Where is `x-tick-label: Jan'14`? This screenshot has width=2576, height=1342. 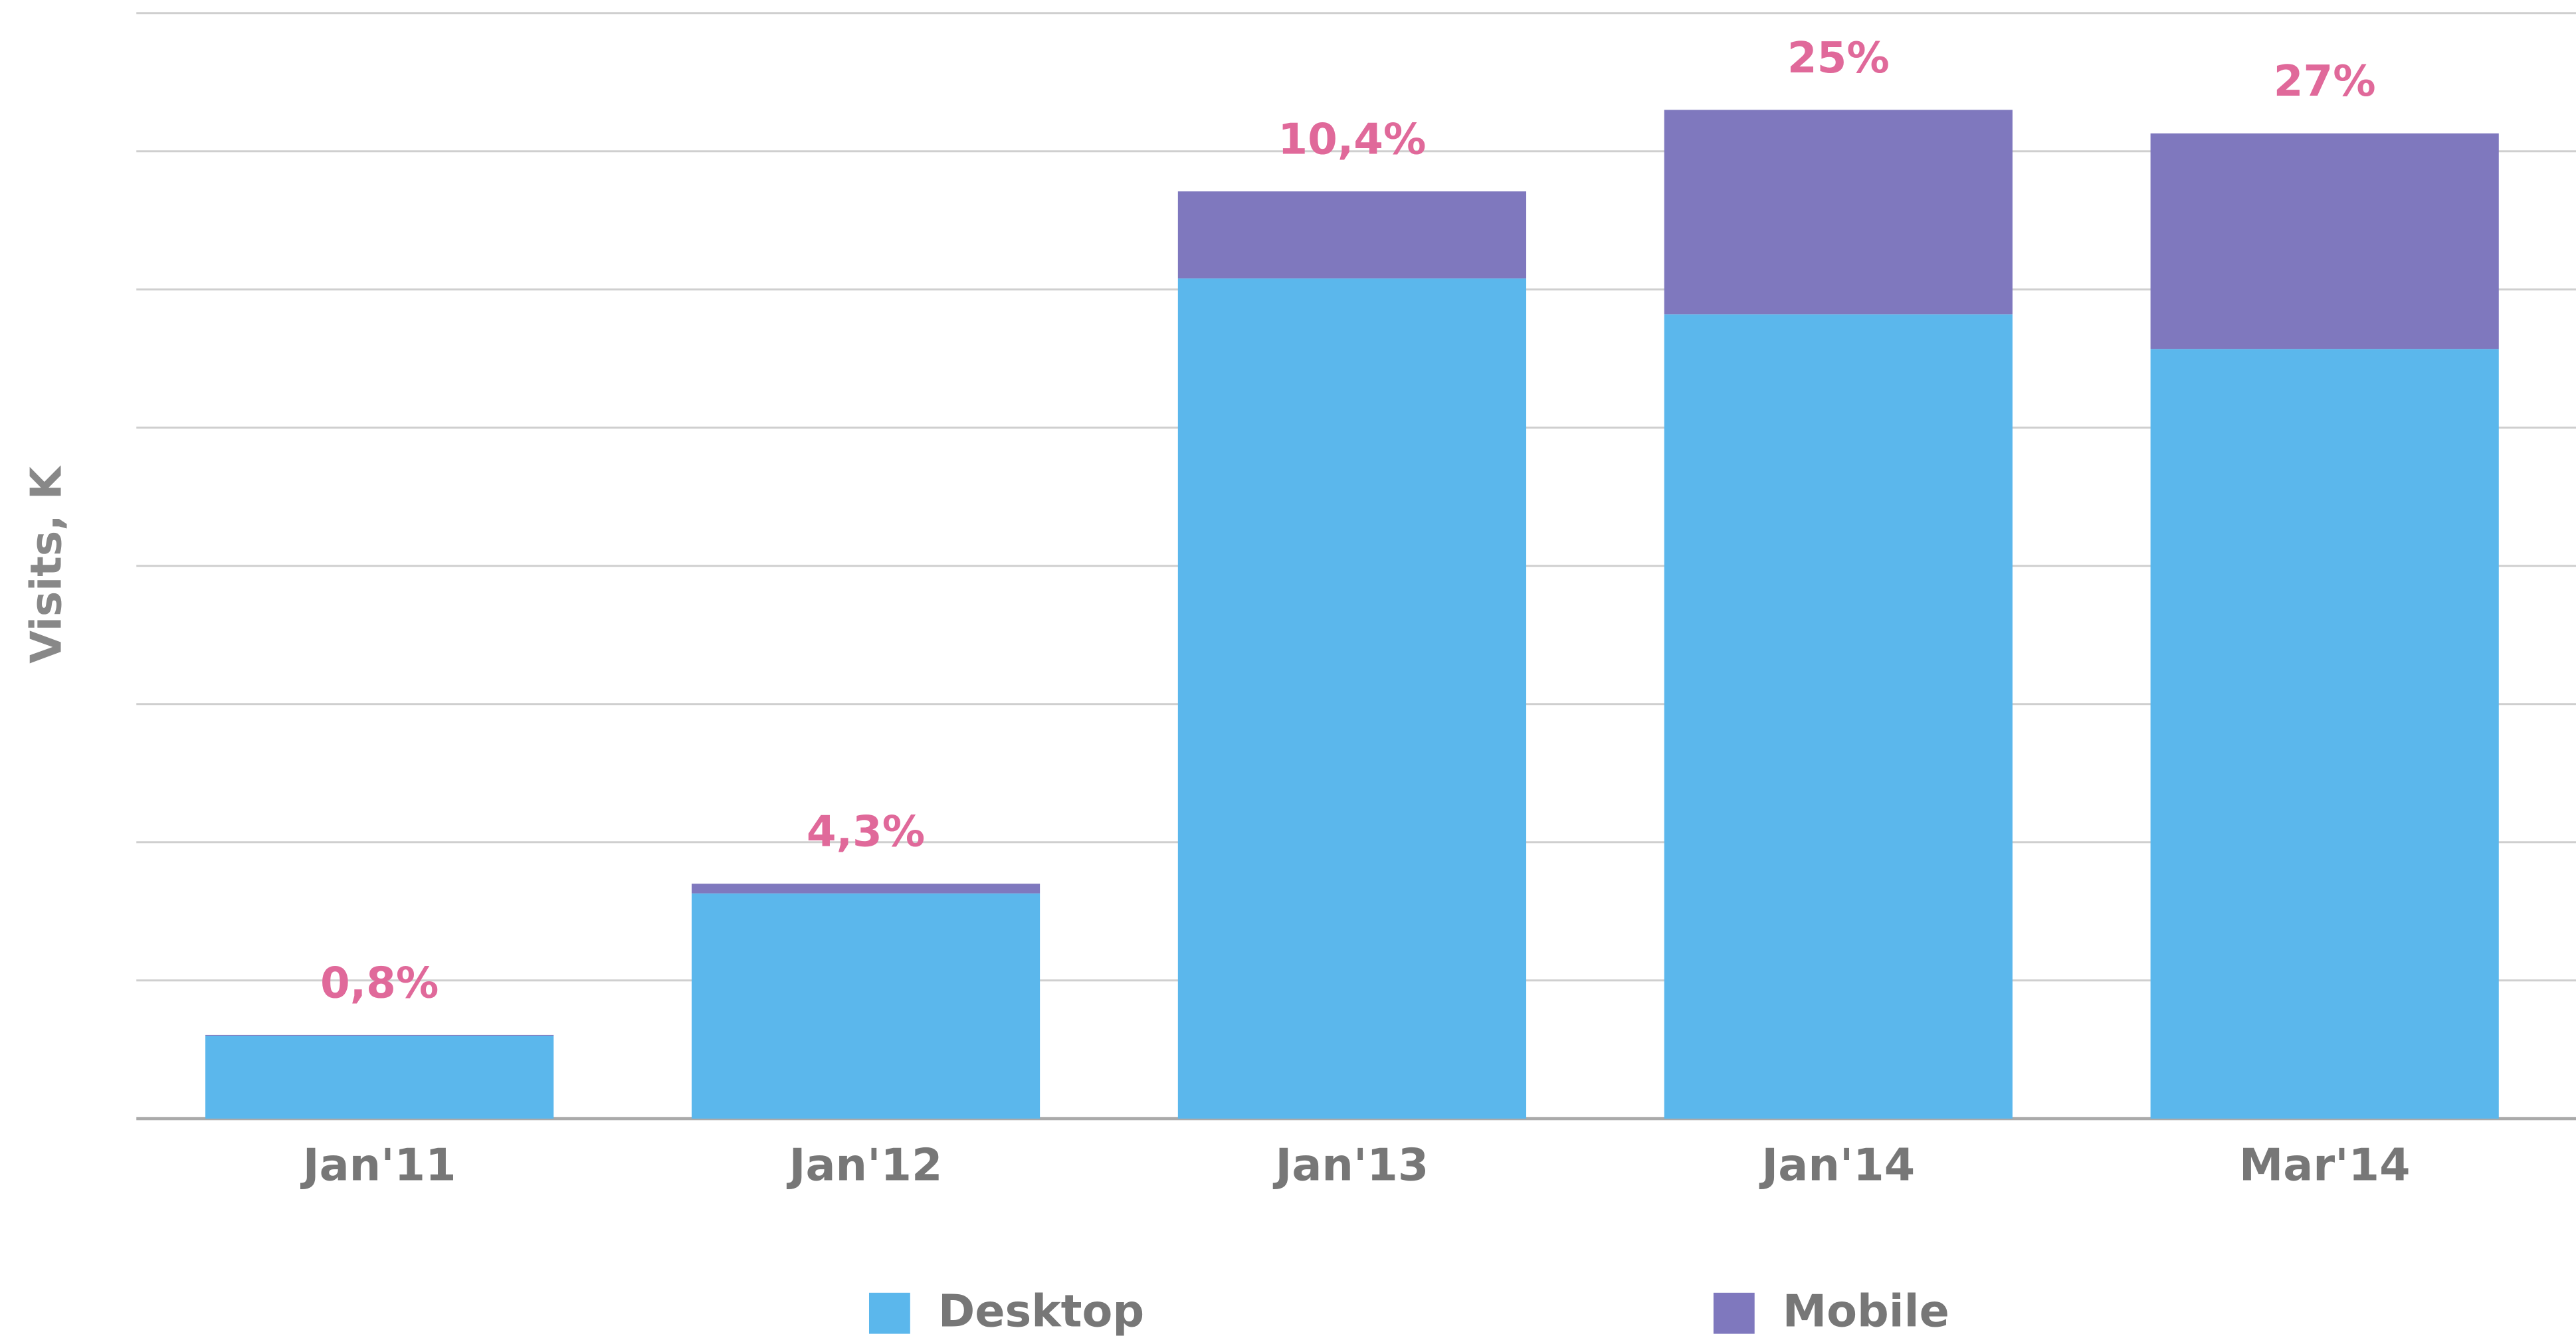
x-tick-label: Jan'14 is located at coordinates (1837, 1165).